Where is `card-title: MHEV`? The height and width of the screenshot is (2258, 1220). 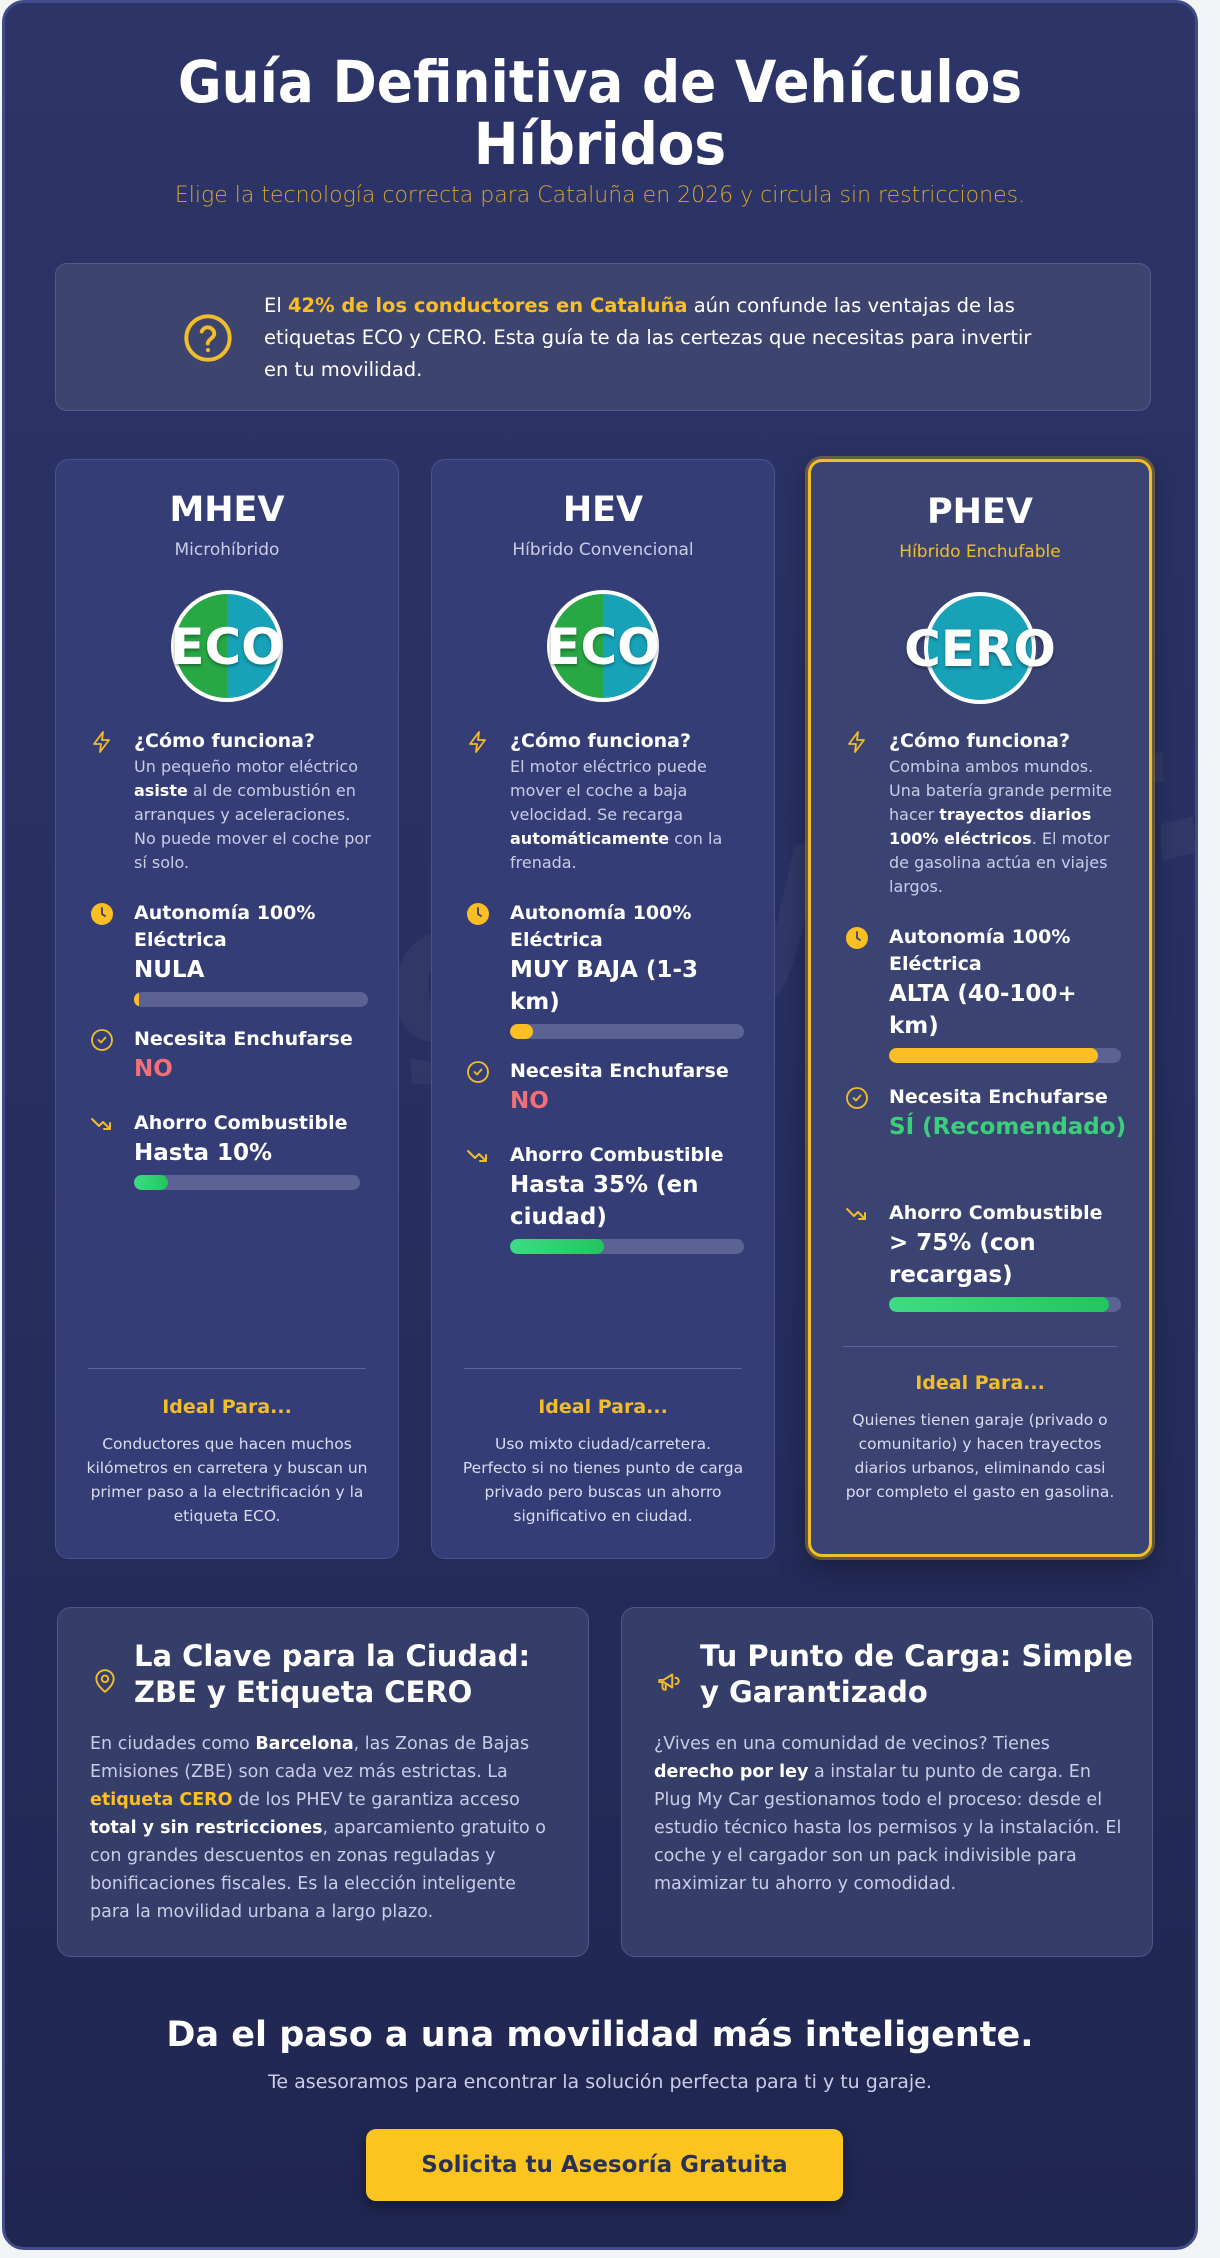
card-title: MHEV is located at coordinates (227, 510).